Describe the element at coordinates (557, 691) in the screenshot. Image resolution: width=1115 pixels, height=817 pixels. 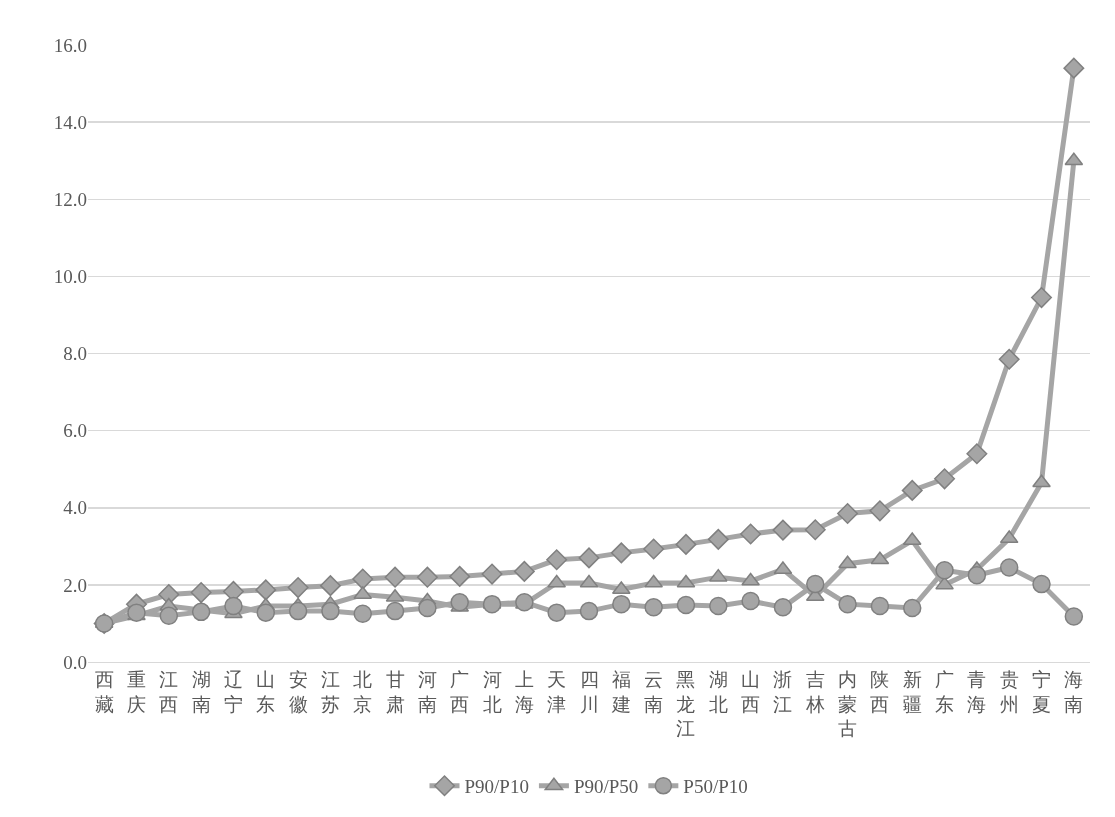
I see `x-tick-label: 天津` at that location.